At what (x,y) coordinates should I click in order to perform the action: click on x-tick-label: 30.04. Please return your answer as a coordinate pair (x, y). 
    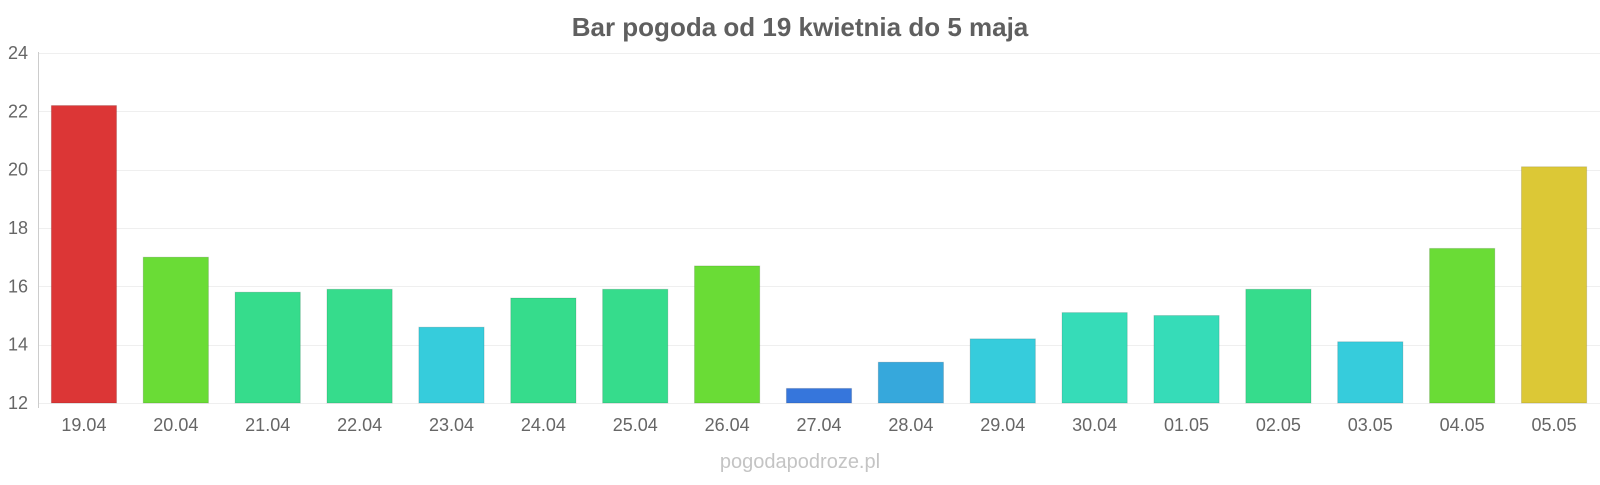
    Looking at the image, I should click on (1094, 425).